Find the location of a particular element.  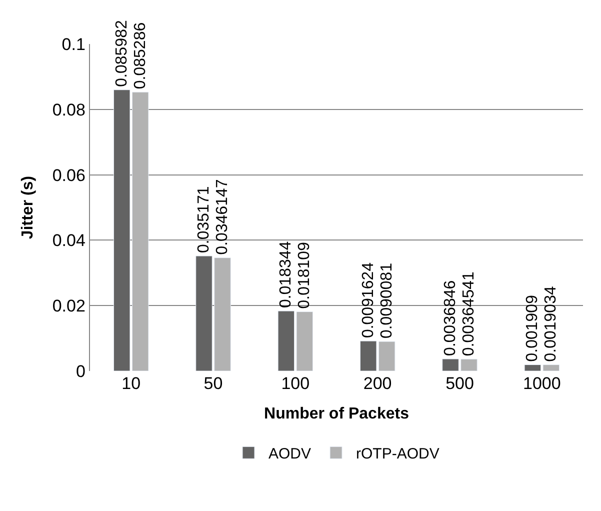

data-label: 0.035171 is located at coordinates (204, 219).